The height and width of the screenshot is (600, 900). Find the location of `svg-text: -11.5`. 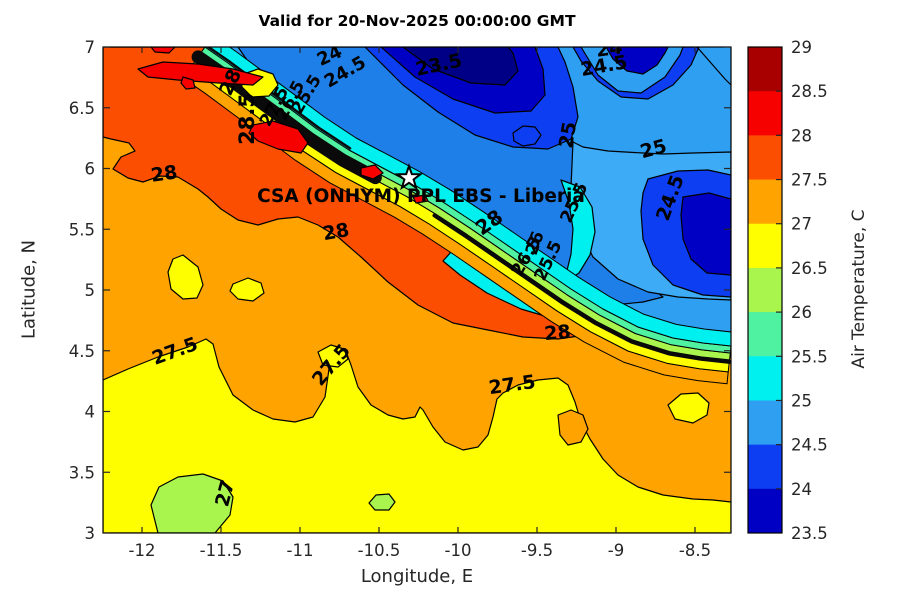

svg-text: -11.5 is located at coordinates (221, 550).